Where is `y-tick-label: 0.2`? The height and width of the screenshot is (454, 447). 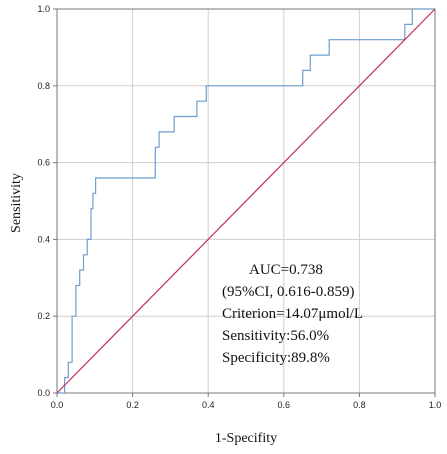 y-tick-label: 0.2 is located at coordinates (43, 316).